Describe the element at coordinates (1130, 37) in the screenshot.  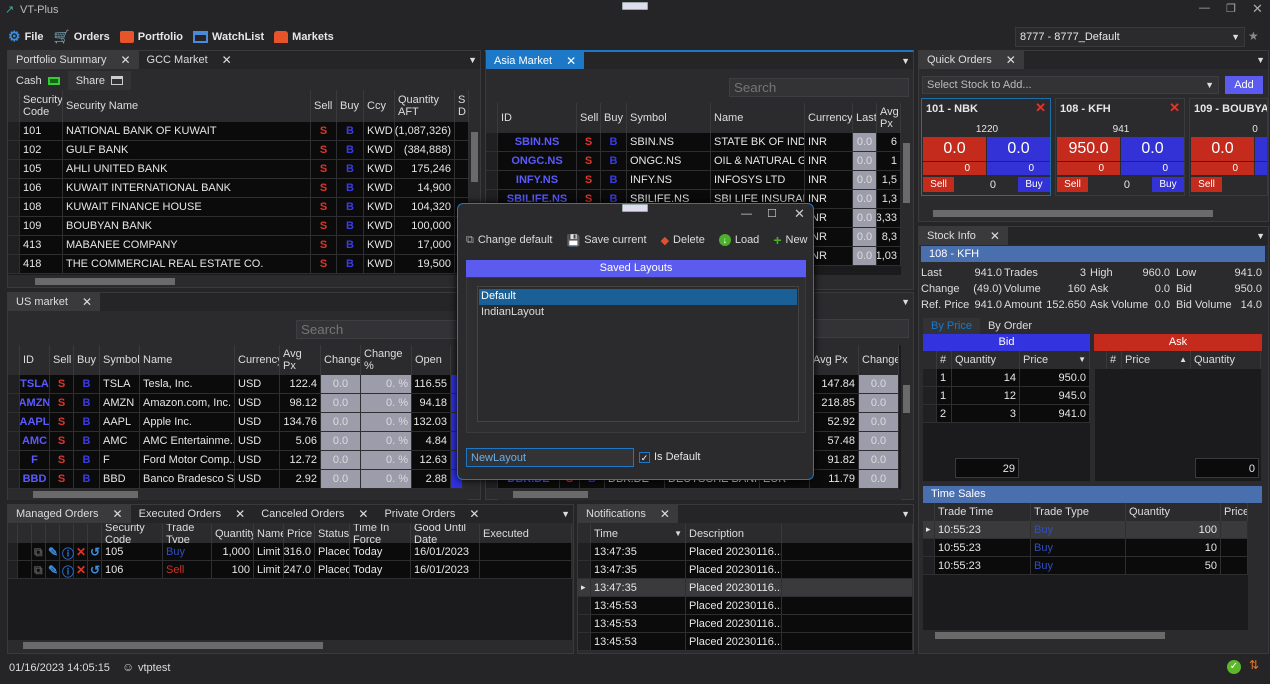
I see `profile-select: 8777 - 8777_Default ▼` at that location.